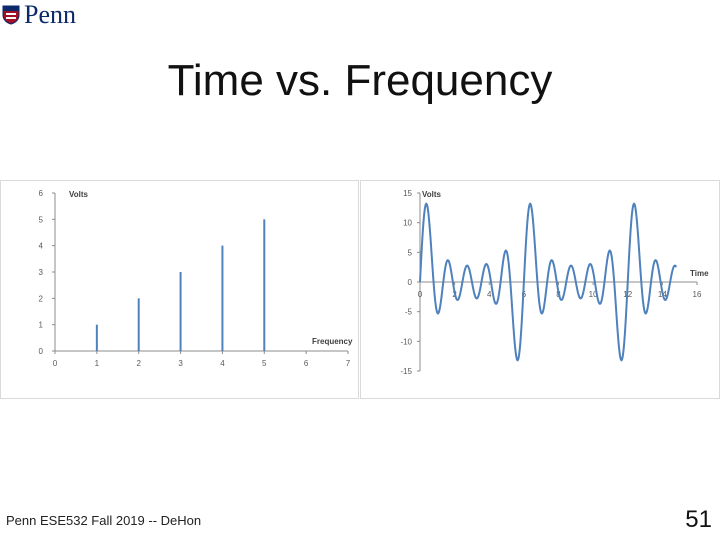 Image resolution: width=720 pixels, height=540 pixels. Describe the element at coordinates (196, 278) in the screenshot. I see `frequency-chart-svg: 0 1 2 3 4 5 6 0 1 2 3 4 5 6 7 Volts Frequency` at that location.